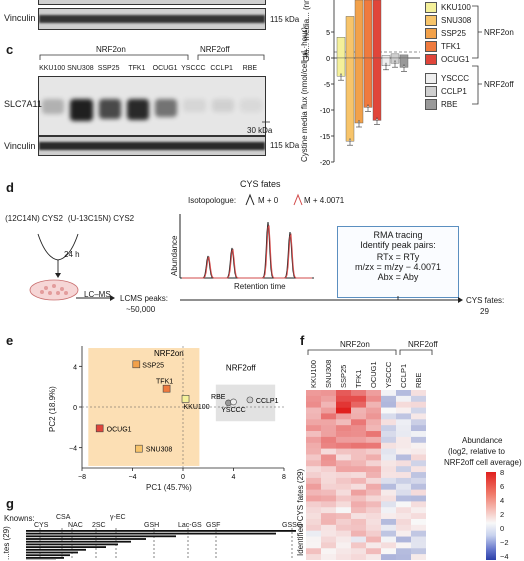 This screenshot has width=524, height=561. I want to click on c-lane-cclp1: CCLP1, so click(222, 68).